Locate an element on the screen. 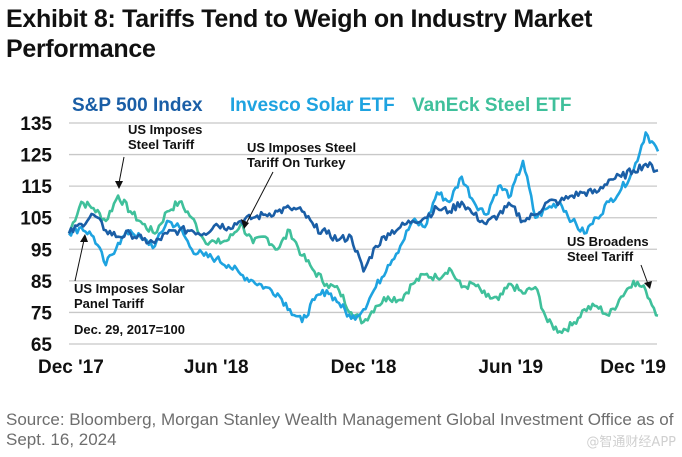 This screenshot has width=682, height=457. legend-steel: VanEck Steel ETF is located at coordinates (491, 105).